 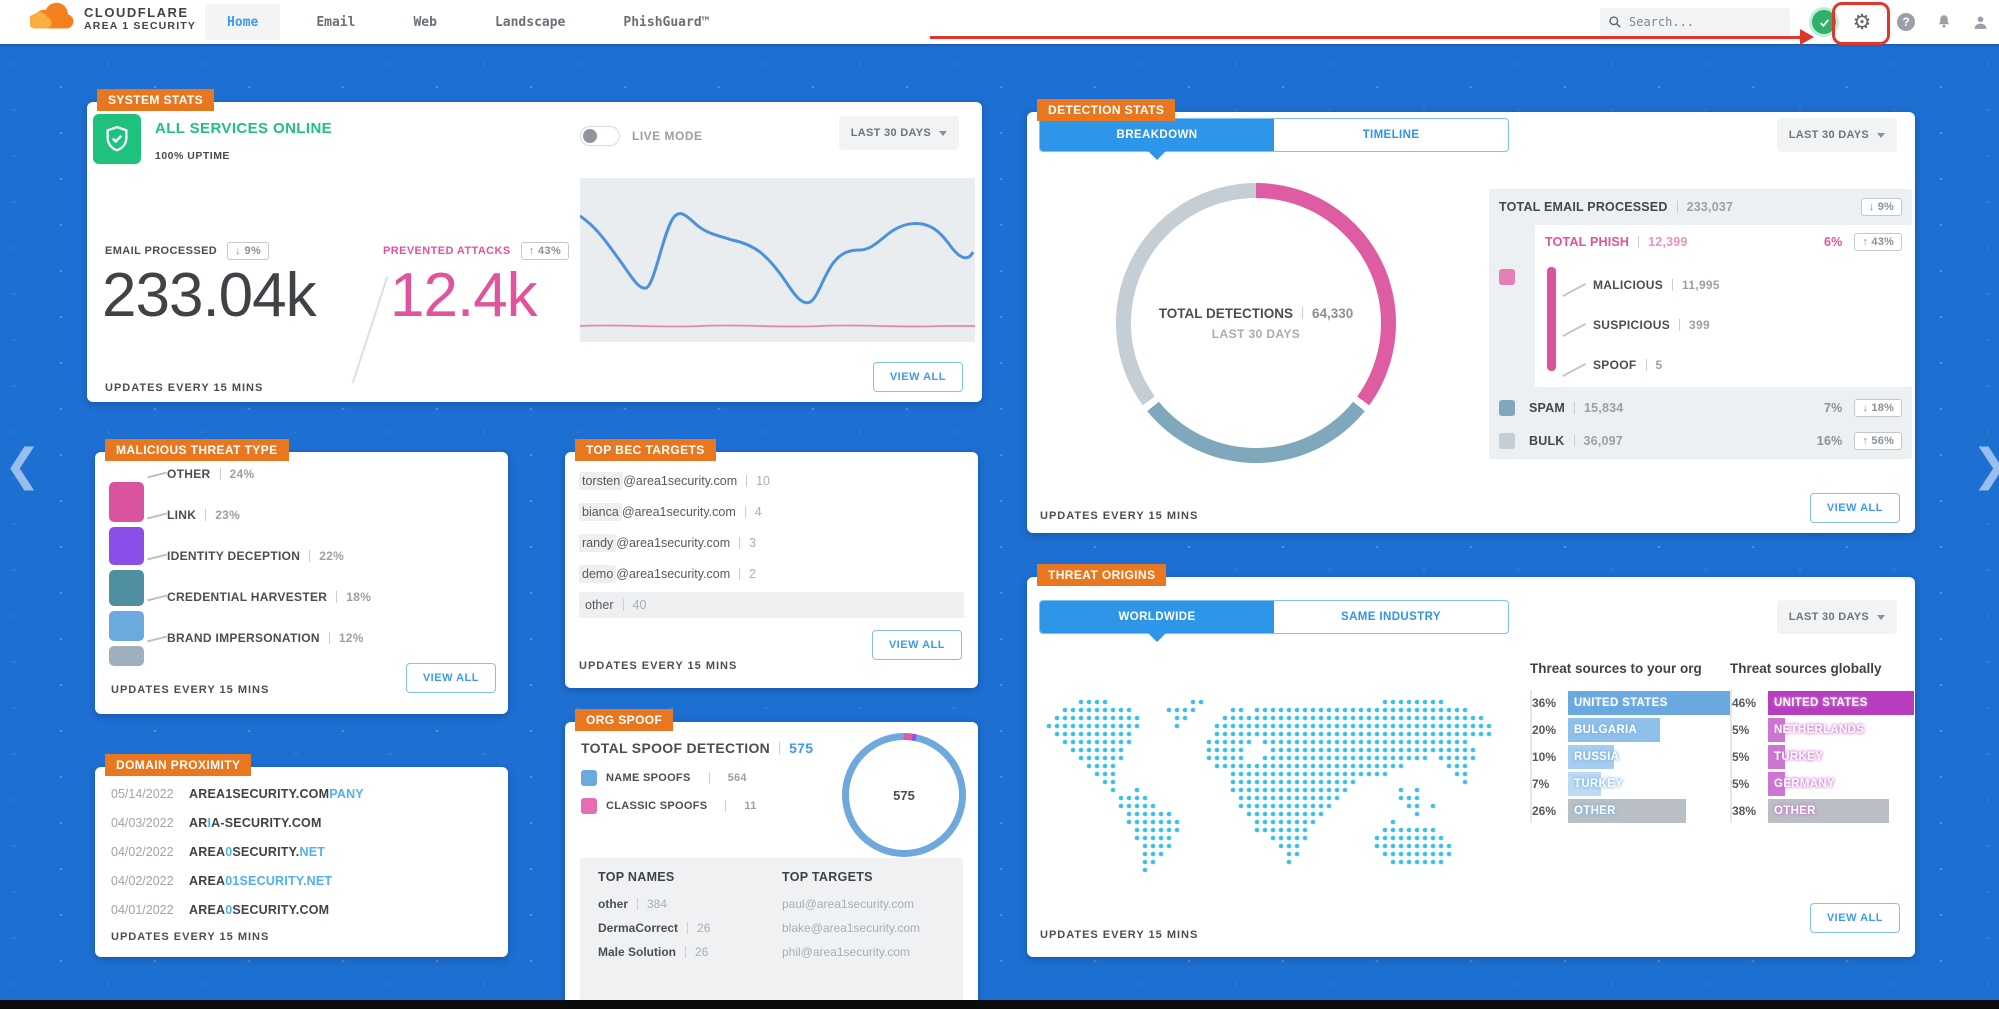 I want to click on card-tag: DOMAIN PROXIMITY, so click(x=178, y=765).